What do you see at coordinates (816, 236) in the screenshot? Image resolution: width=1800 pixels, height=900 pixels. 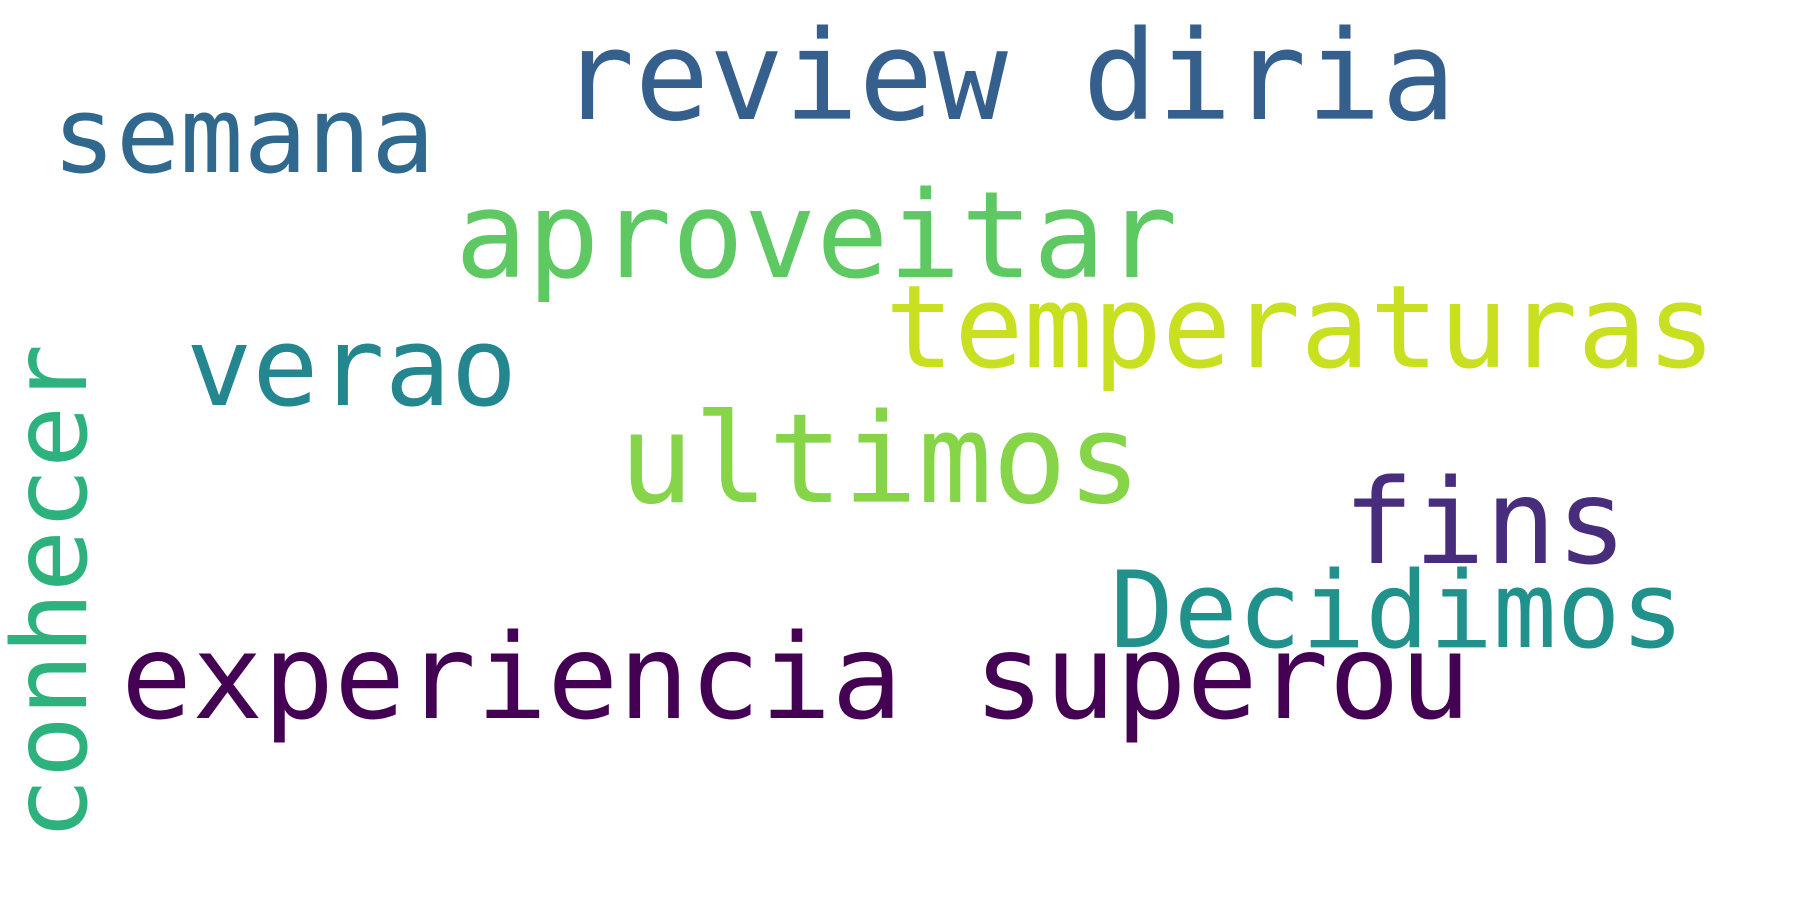 I see `word-aproveitar: aproveitar` at bounding box center [816, 236].